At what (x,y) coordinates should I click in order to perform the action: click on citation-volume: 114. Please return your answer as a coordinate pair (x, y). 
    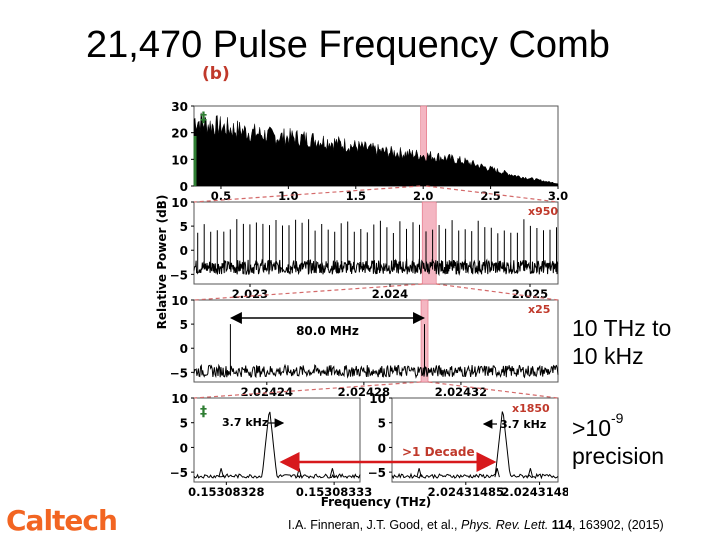
    Looking at the image, I should click on (561, 525).